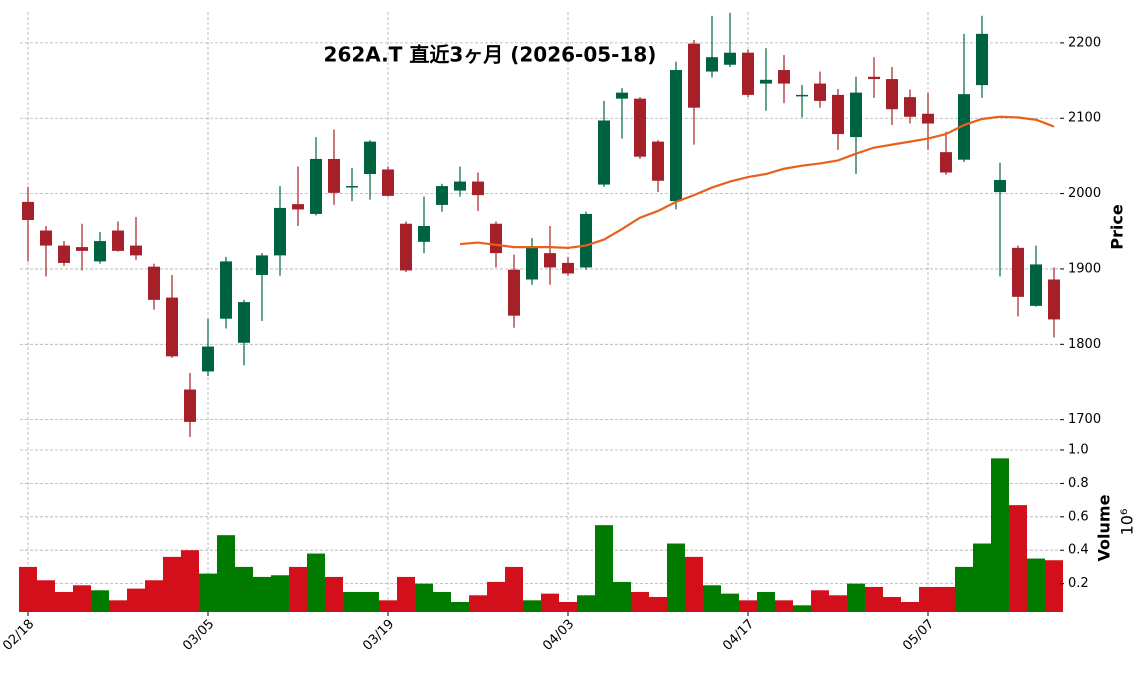 This screenshot has height=674, width=1148. Describe the element at coordinates (1078, 450) in the screenshot. I see `y-tick-label: 1.0` at that location.